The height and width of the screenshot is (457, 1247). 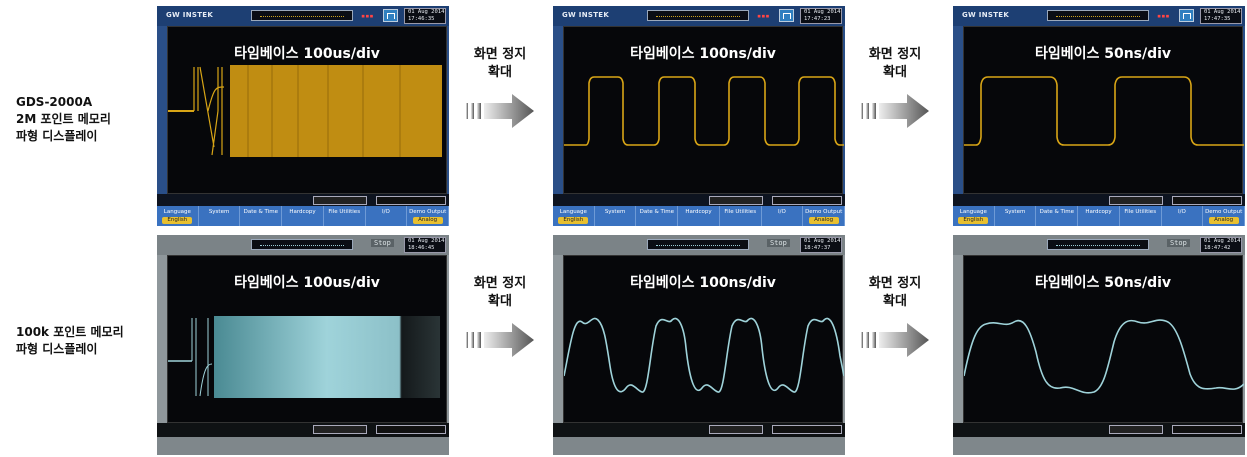 What do you see at coordinates (425, 16) in the screenshot?
I see `clock: 01 Aug 2014 17:46:35` at bounding box center [425, 16].